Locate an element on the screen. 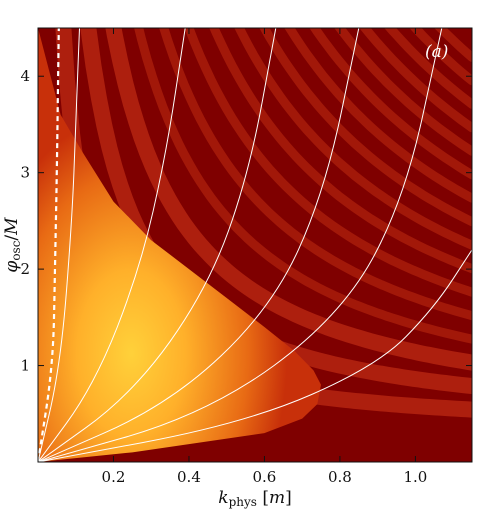 This screenshot has height=514, width=500. x-tick-label: 0.2 is located at coordinates (114, 477).